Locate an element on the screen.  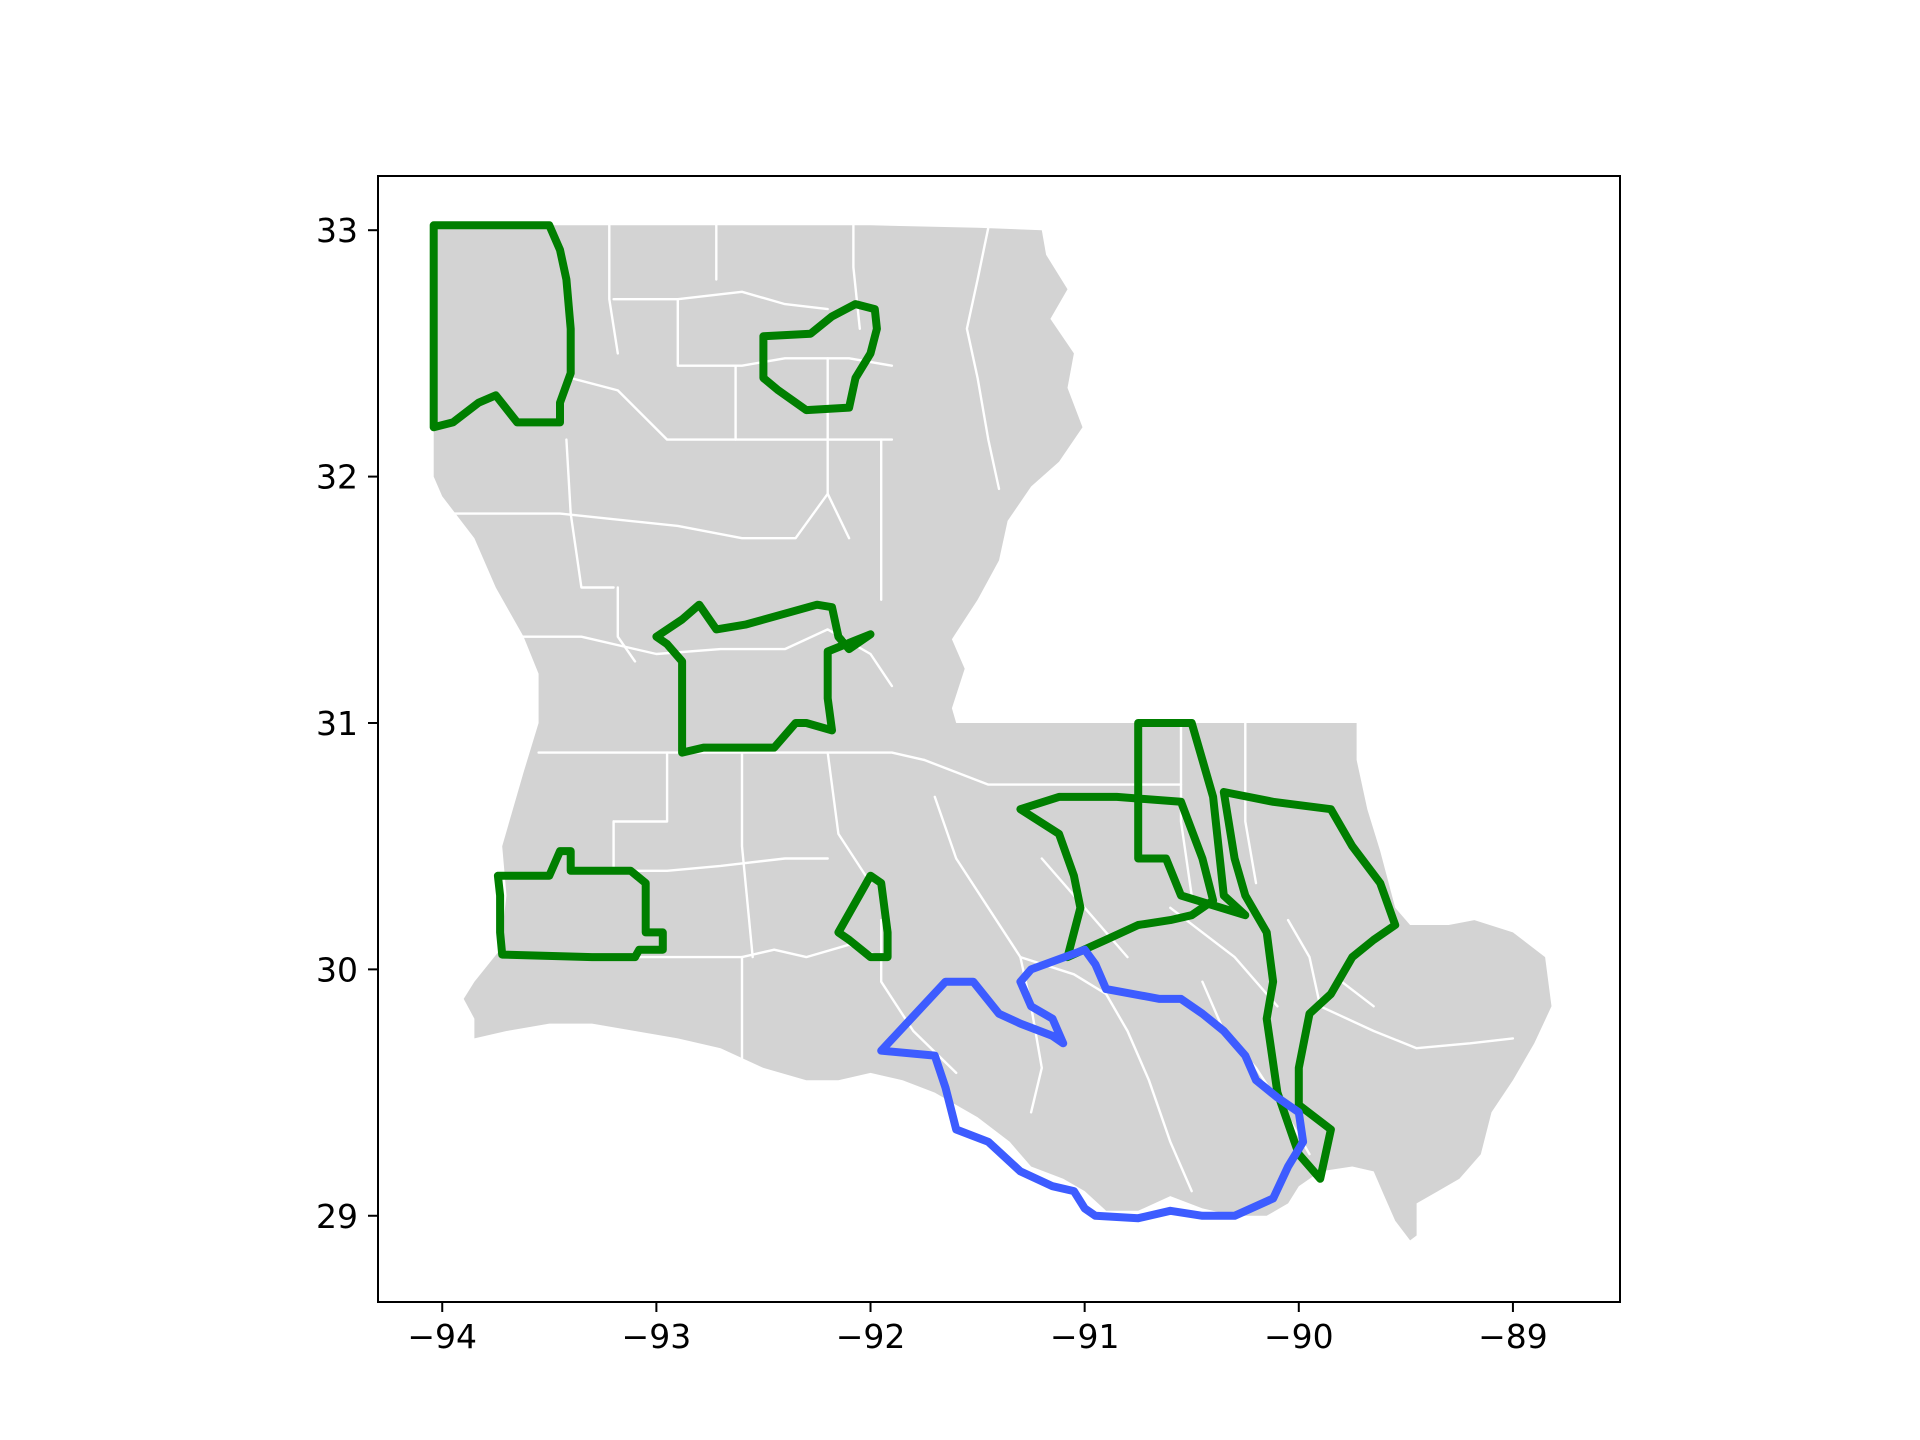
x-axis-ticks: −94 −93 −92 −91 −90 −89 is located at coordinates (977, 1329).